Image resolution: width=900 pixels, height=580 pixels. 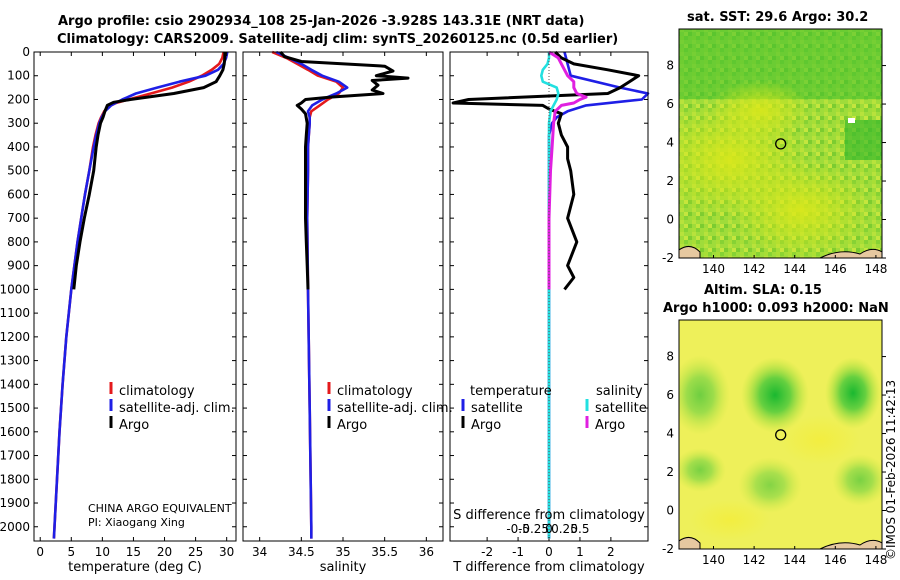 I want to click on x-tick-label: 2, so click(x=611, y=552).